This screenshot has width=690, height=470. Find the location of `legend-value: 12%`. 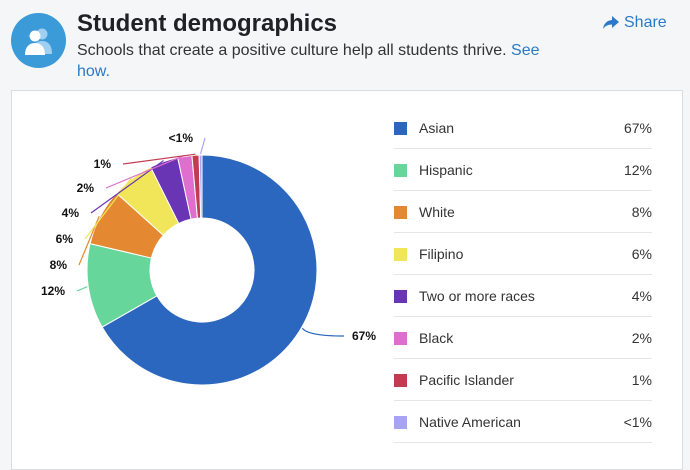

legend-value: 12% is located at coordinates (637, 170).